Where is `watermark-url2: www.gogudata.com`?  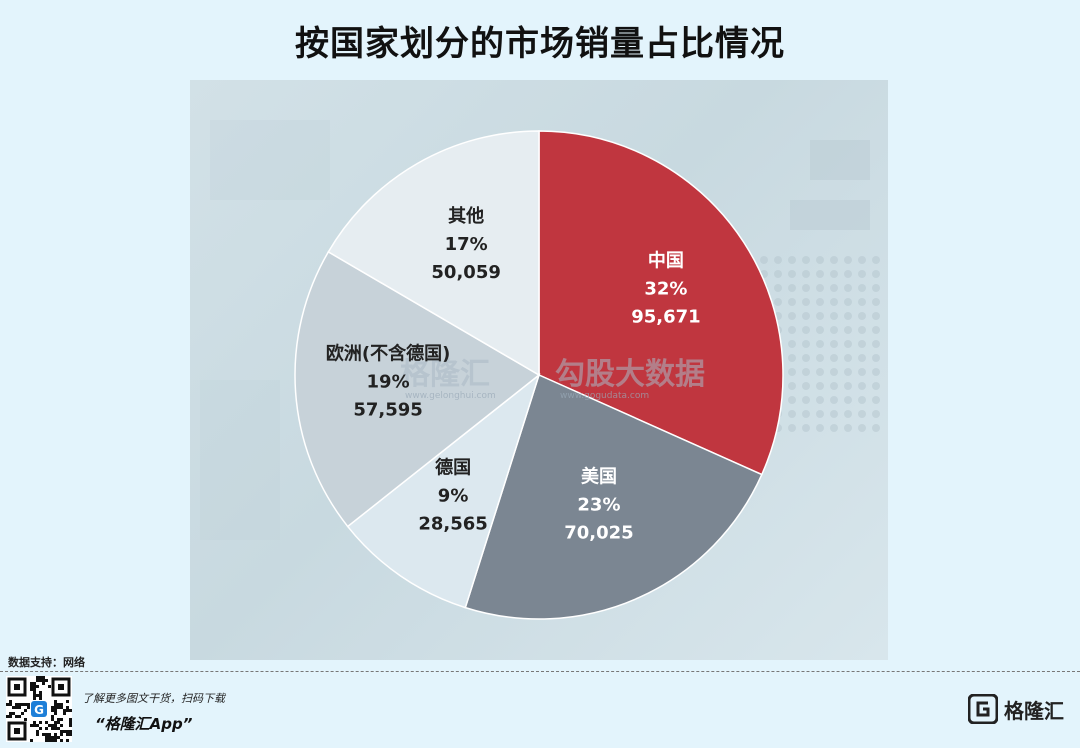
watermark-url2: www.gogudata.com is located at coordinates (604, 396).